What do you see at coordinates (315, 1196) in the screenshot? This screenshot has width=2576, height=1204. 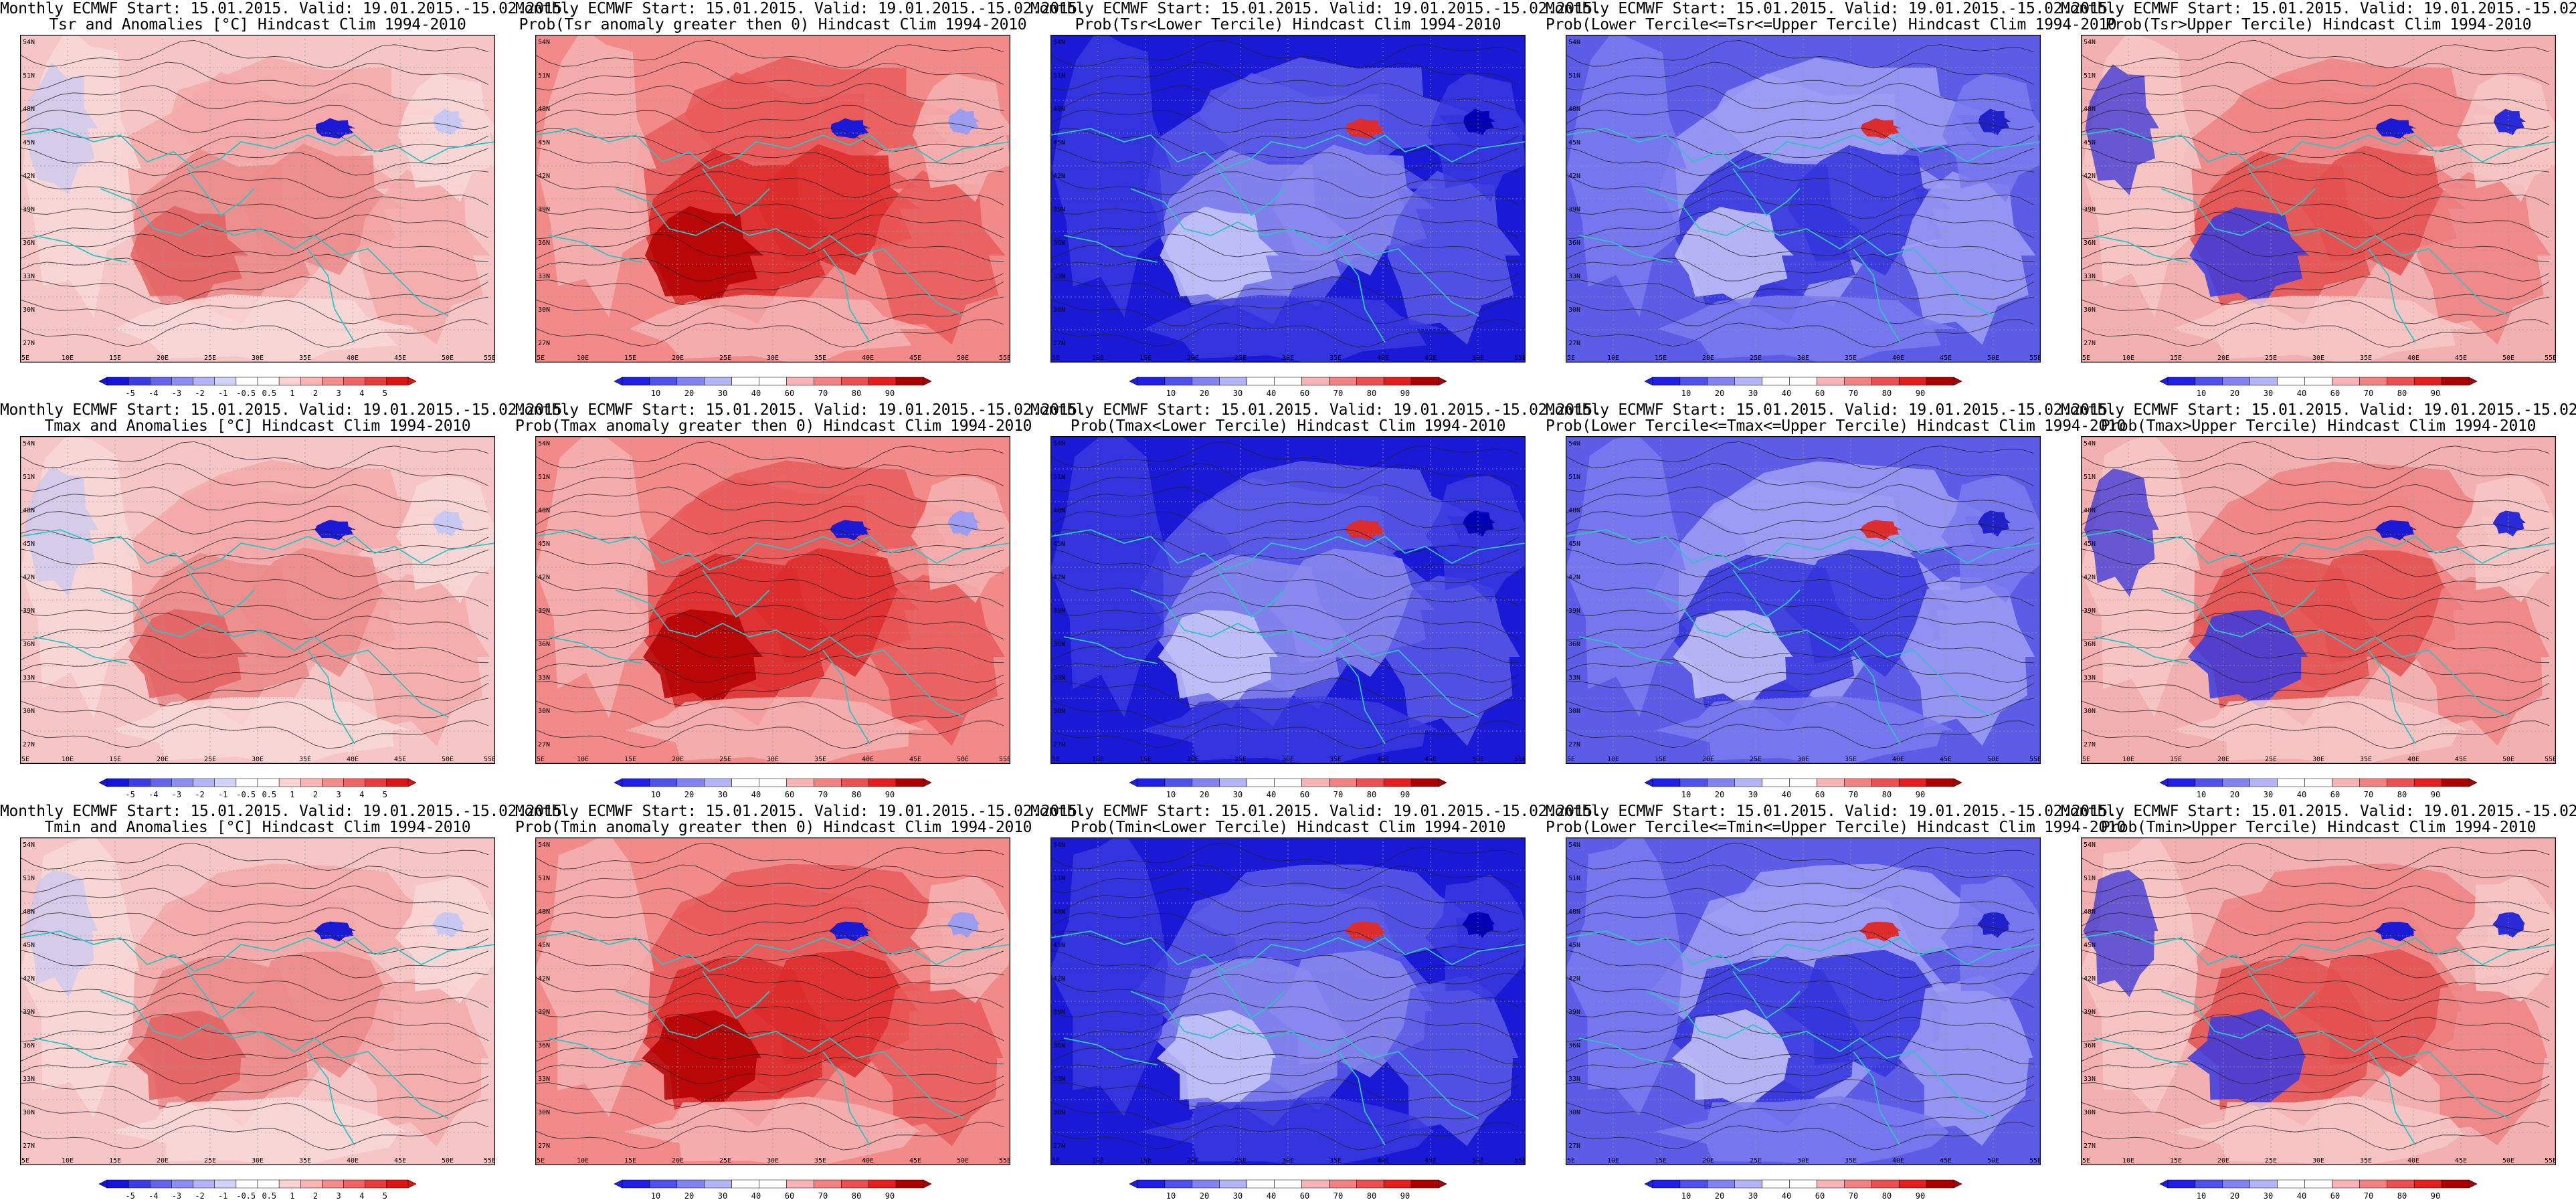 I see `colorbar-label: 2` at bounding box center [315, 1196].